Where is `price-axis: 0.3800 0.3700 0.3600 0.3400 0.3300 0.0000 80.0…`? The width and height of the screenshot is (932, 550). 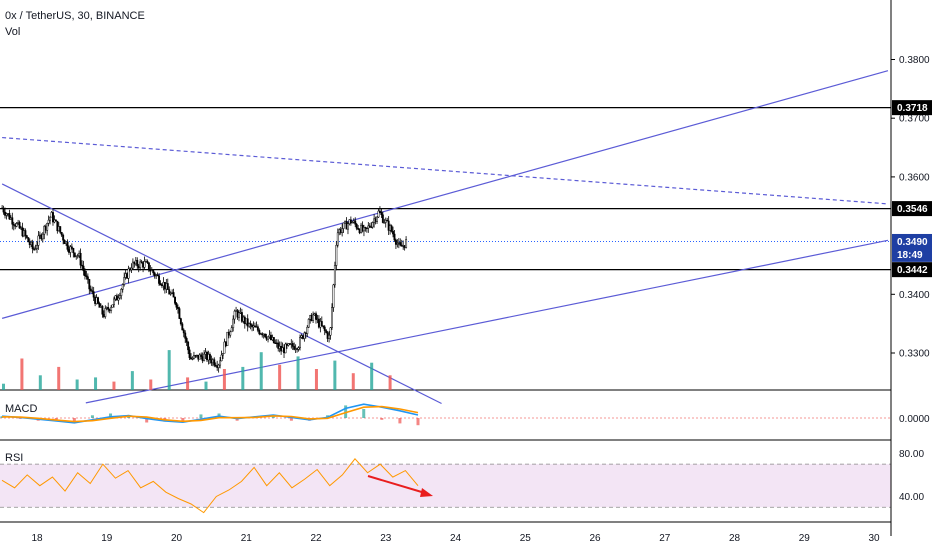
price-axis: 0.3800 0.3700 0.3600 0.3400 0.3300 0.0000 80.0… is located at coordinates (911, 268).